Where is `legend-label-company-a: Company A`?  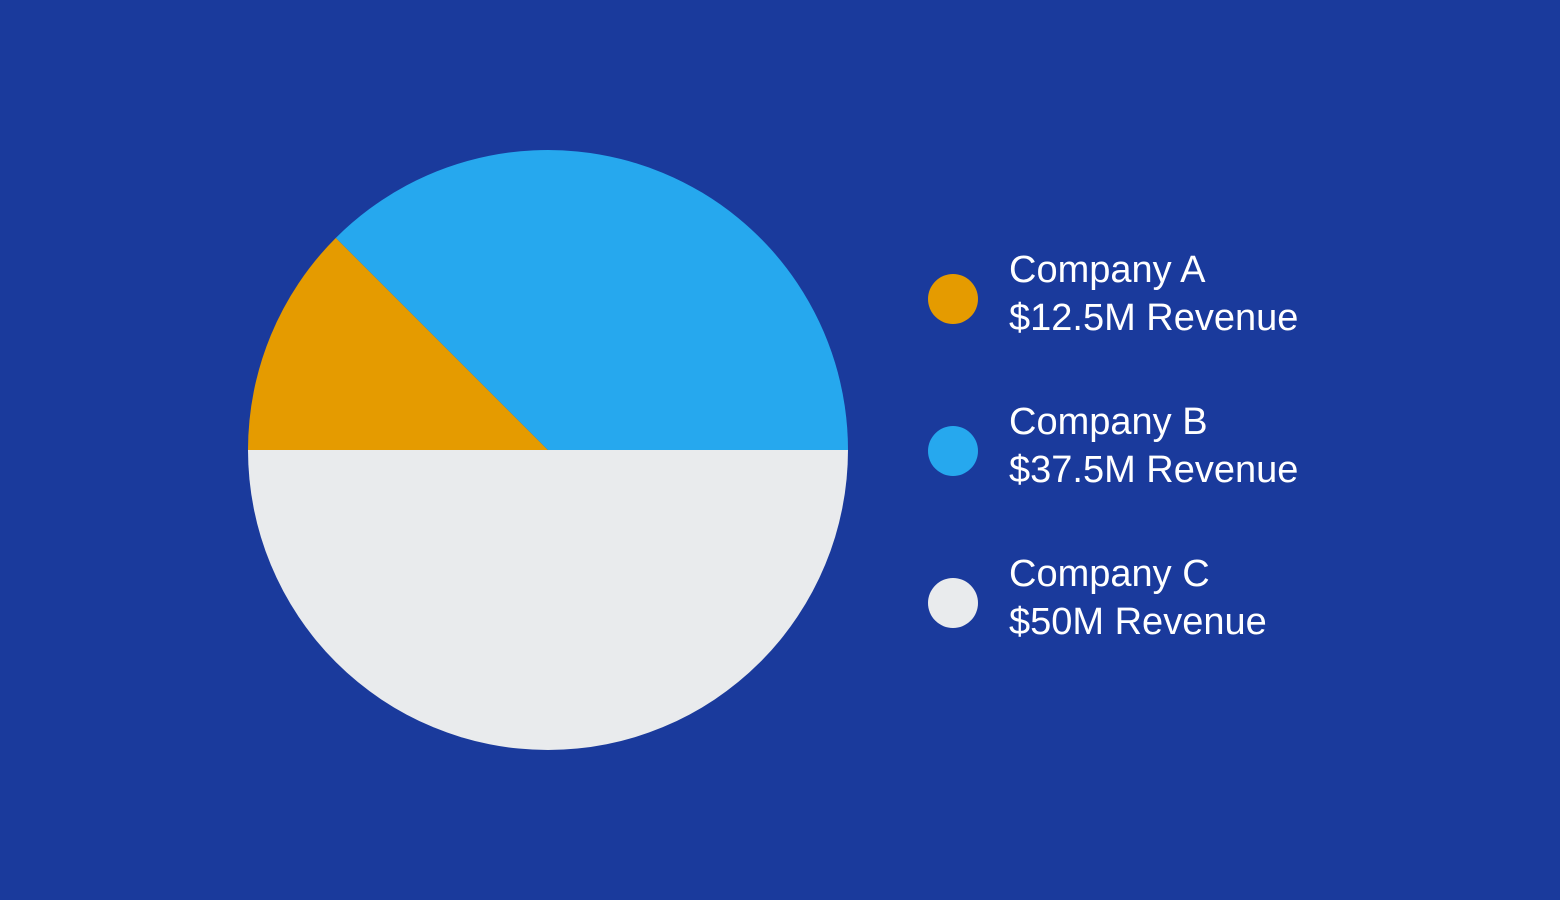
legend-label-company-a: Company A is located at coordinates (1107, 270).